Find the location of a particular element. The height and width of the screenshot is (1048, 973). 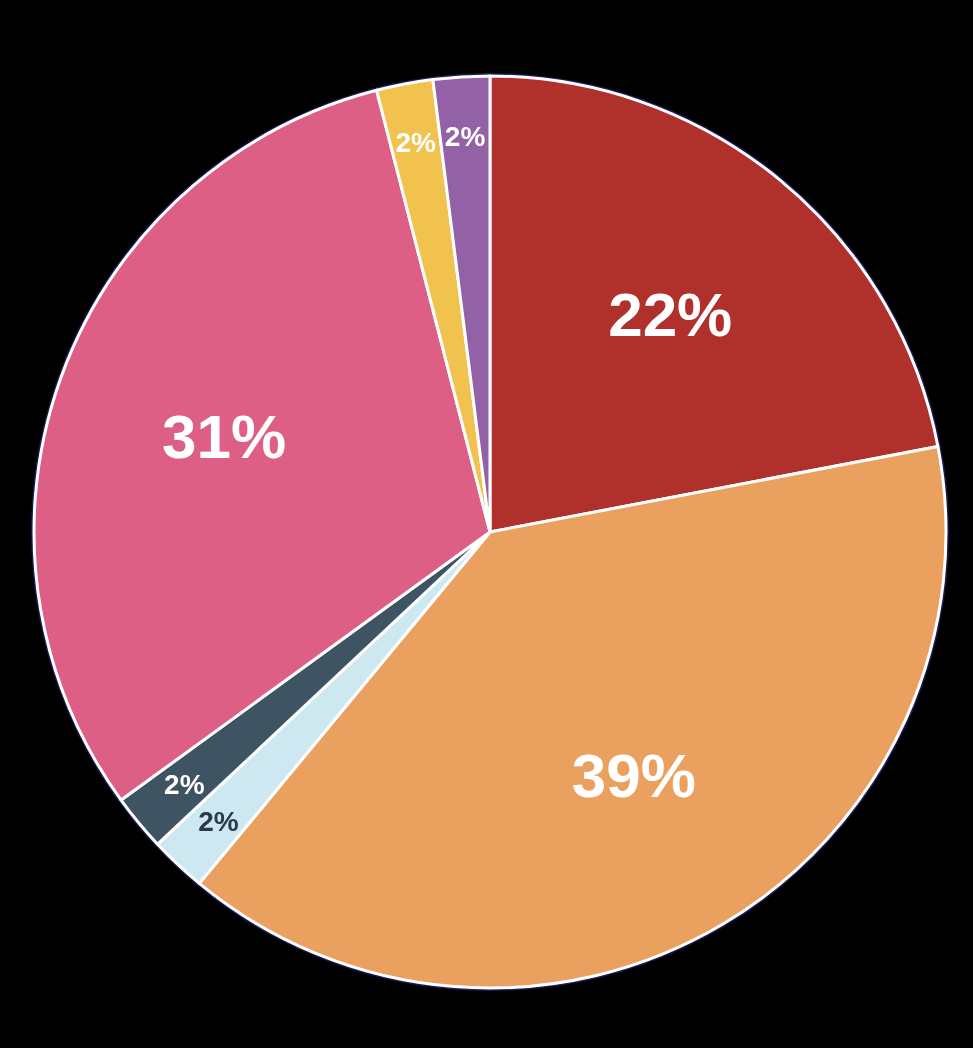

data-label: 22% is located at coordinates (670, 314).